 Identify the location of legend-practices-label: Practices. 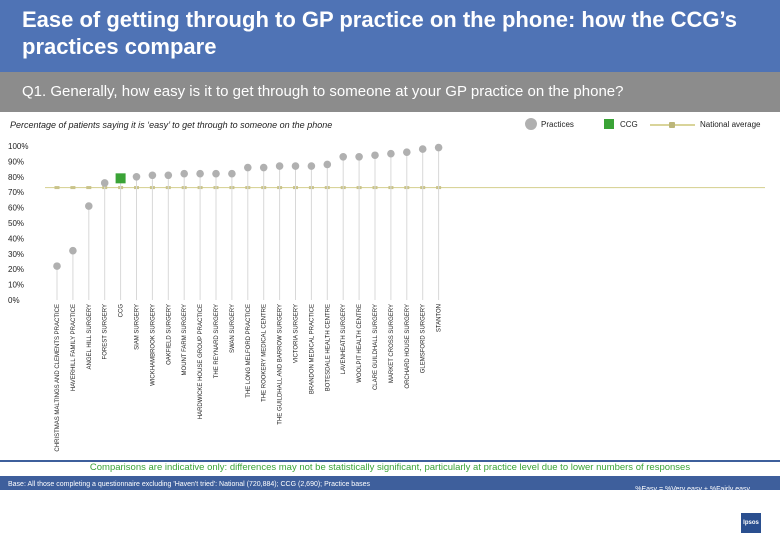
(557, 124).